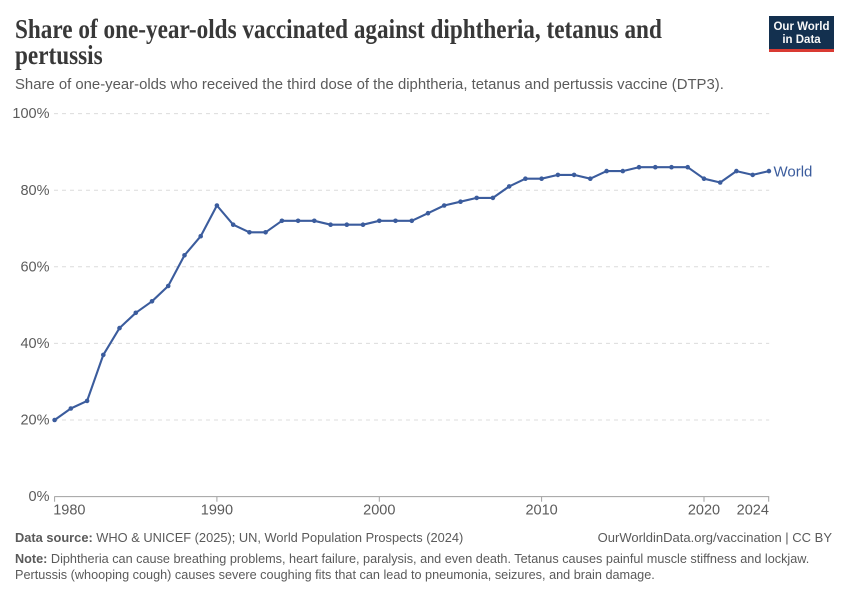 The image size is (850, 600). What do you see at coordinates (39, 497) in the screenshot?
I see `svg-text: 0%` at bounding box center [39, 497].